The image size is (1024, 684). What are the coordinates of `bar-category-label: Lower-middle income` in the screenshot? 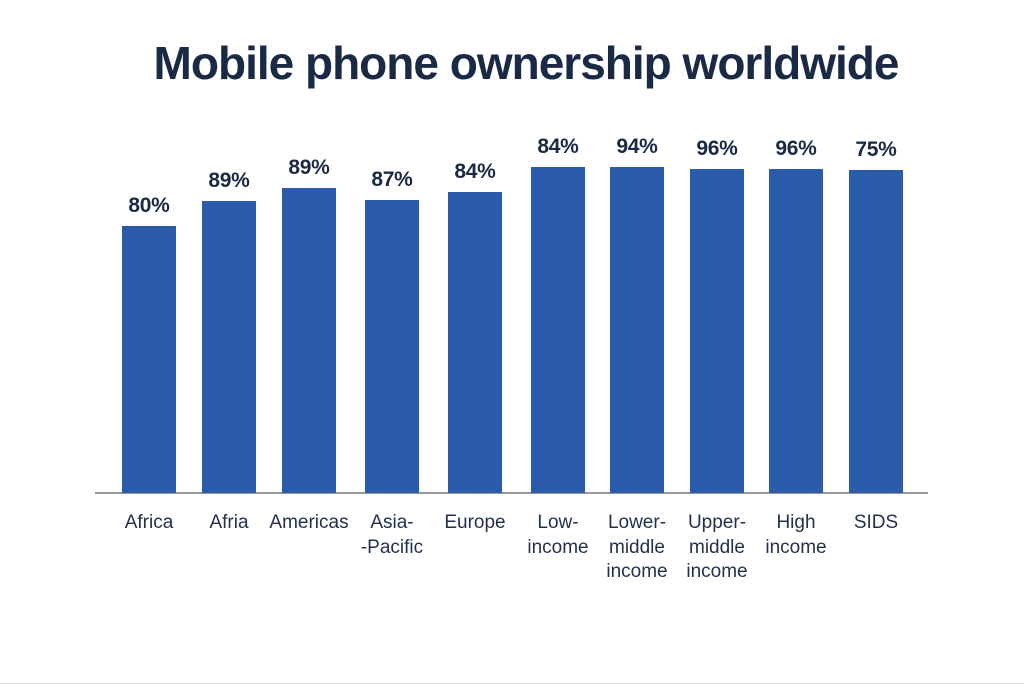 It's located at (637, 548).